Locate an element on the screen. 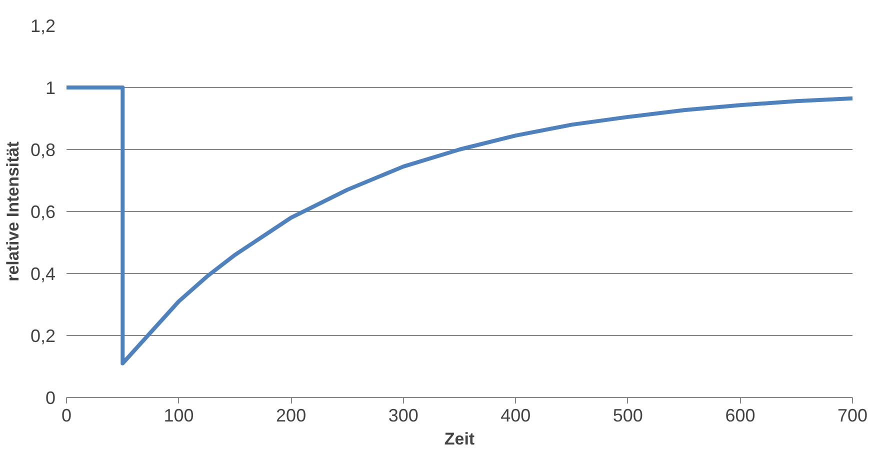 The width and height of the screenshot is (887, 451). y-tick-label: 1,2 is located at coordinates (43, 26).